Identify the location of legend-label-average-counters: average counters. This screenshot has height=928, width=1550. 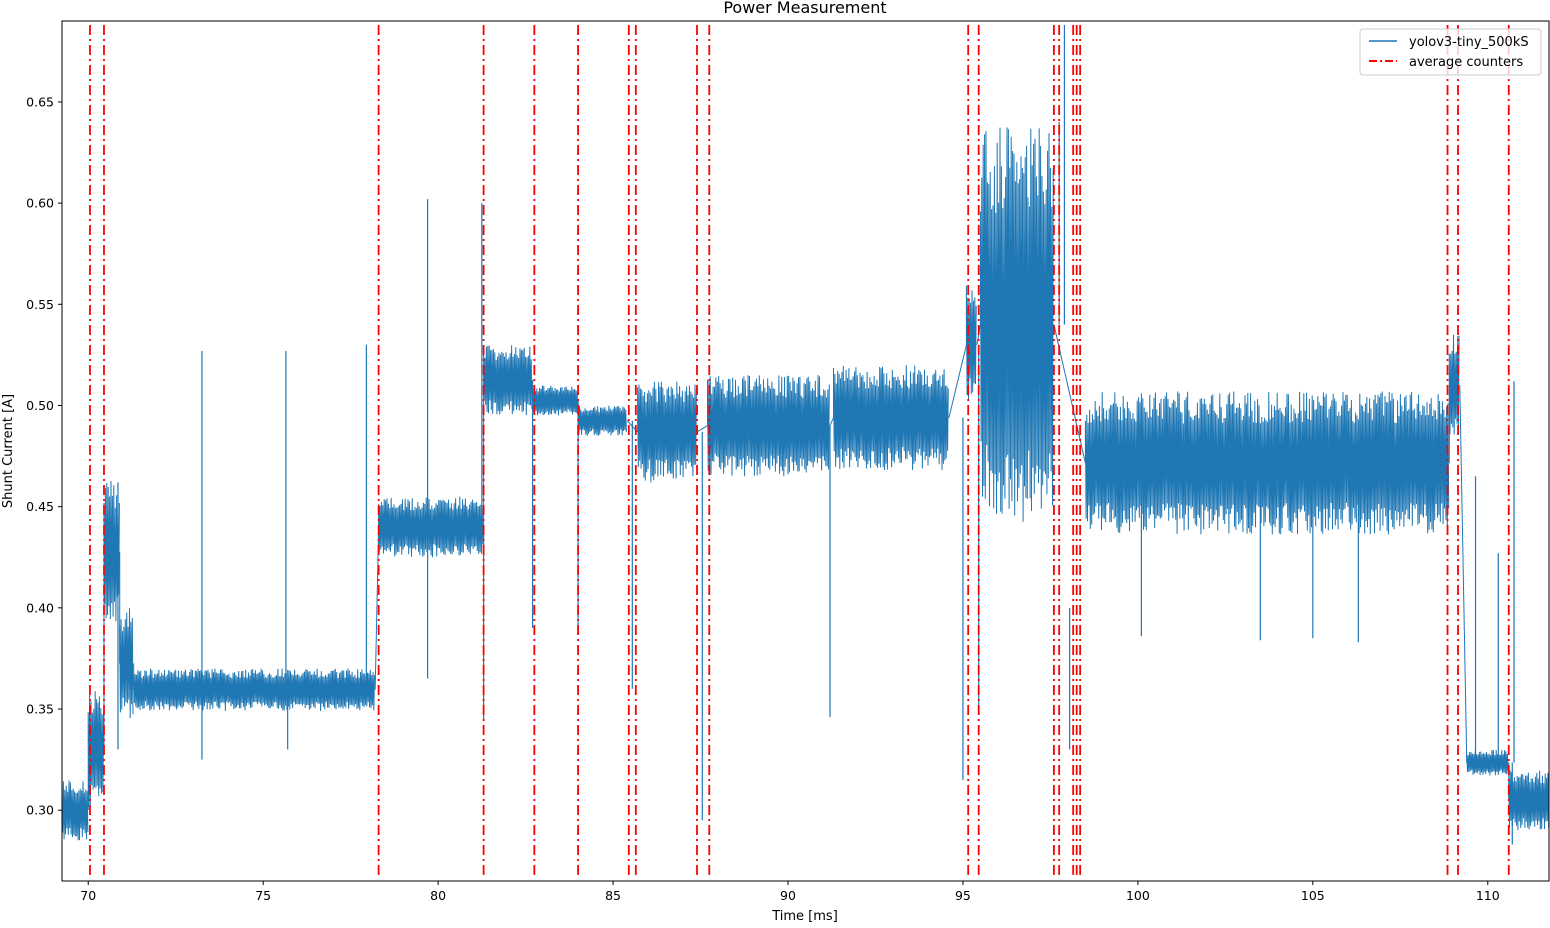
(1466, 62).